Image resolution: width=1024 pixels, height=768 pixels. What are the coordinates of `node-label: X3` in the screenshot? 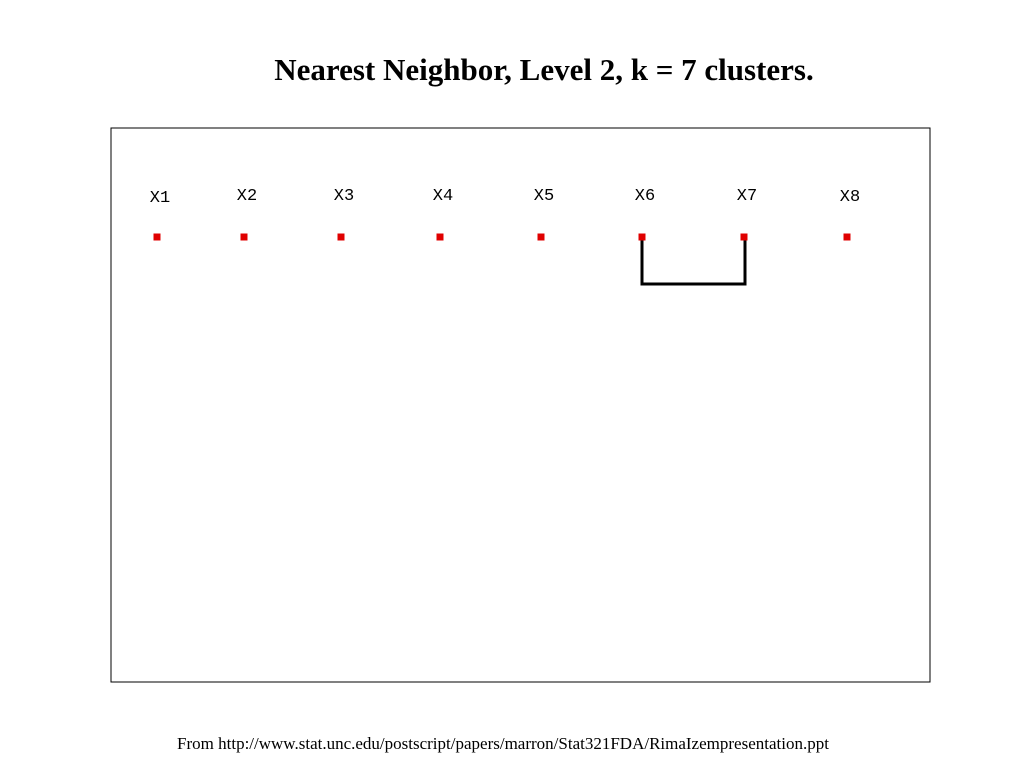 It's located at (344, 196).